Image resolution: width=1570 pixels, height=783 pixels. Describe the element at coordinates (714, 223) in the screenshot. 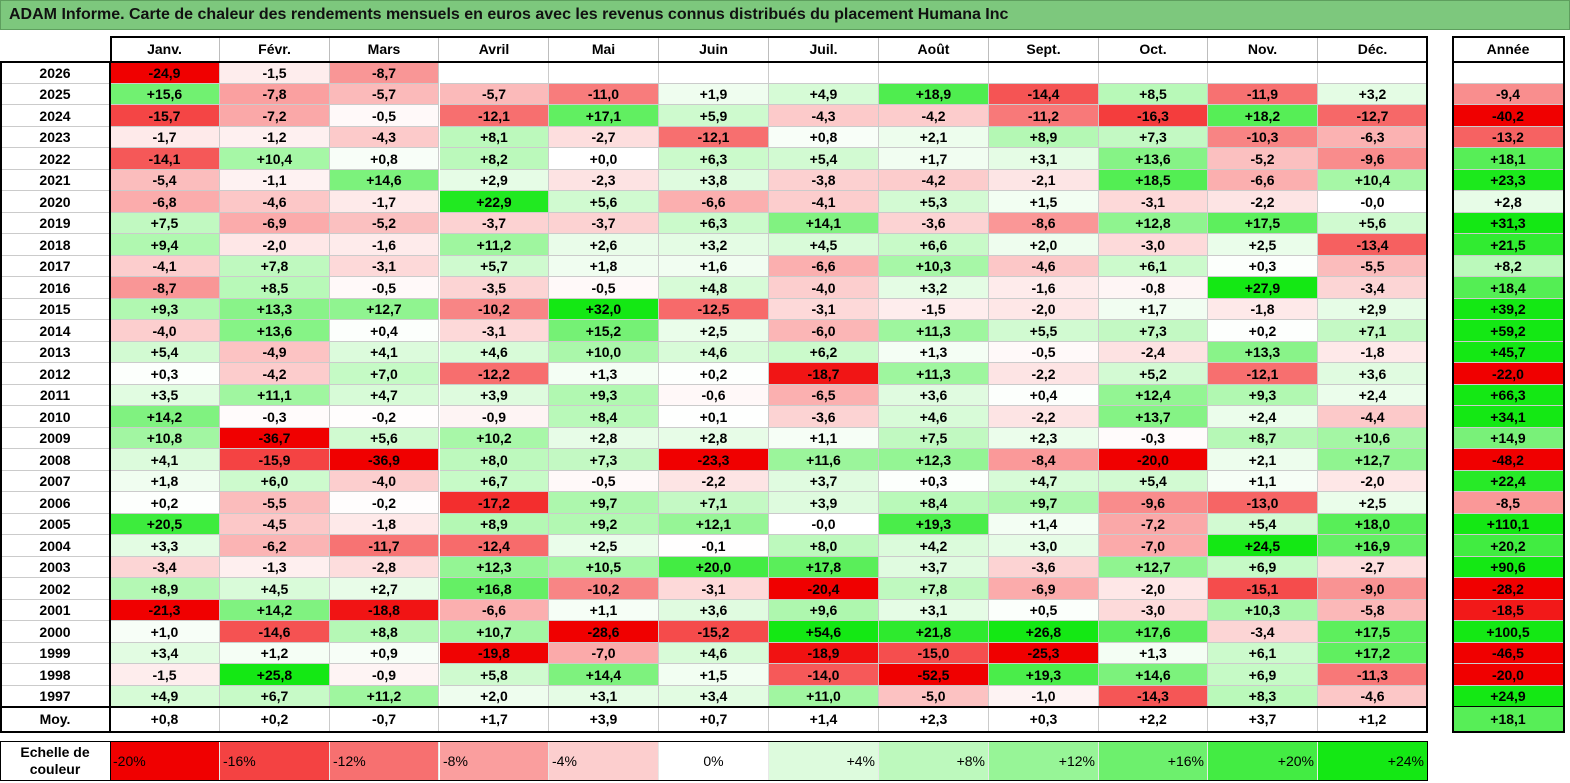

I see `heatmap-cell: +6,3` at that location.